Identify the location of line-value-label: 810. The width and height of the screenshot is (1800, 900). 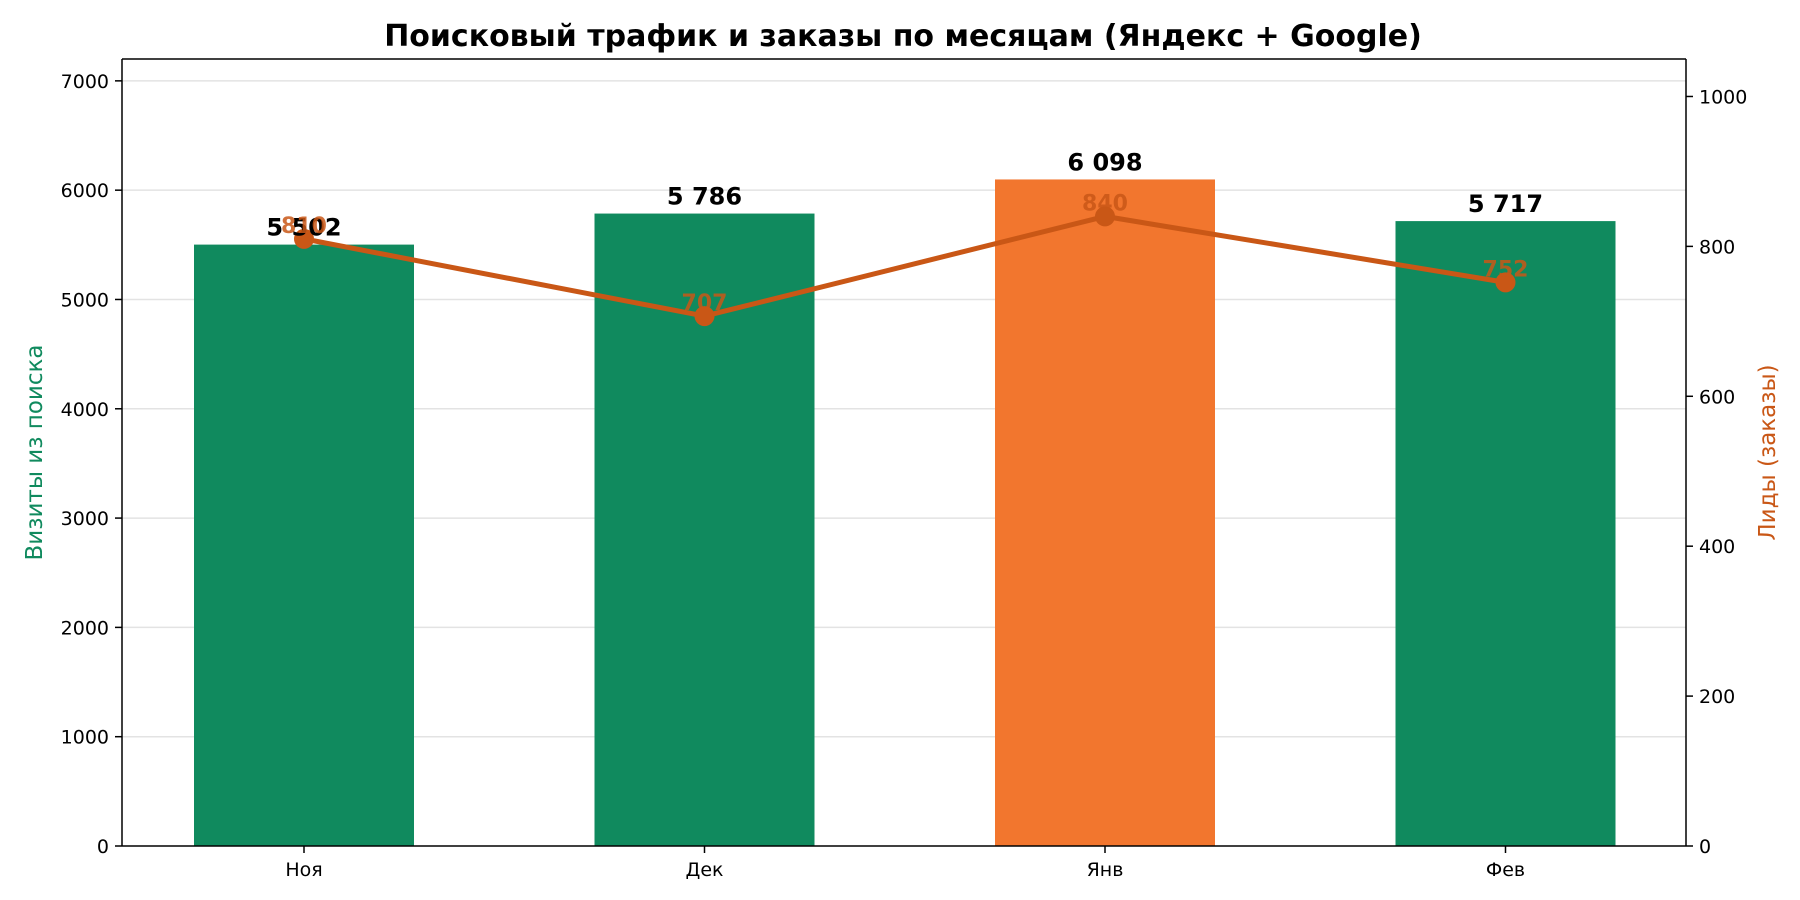
(304, 226).